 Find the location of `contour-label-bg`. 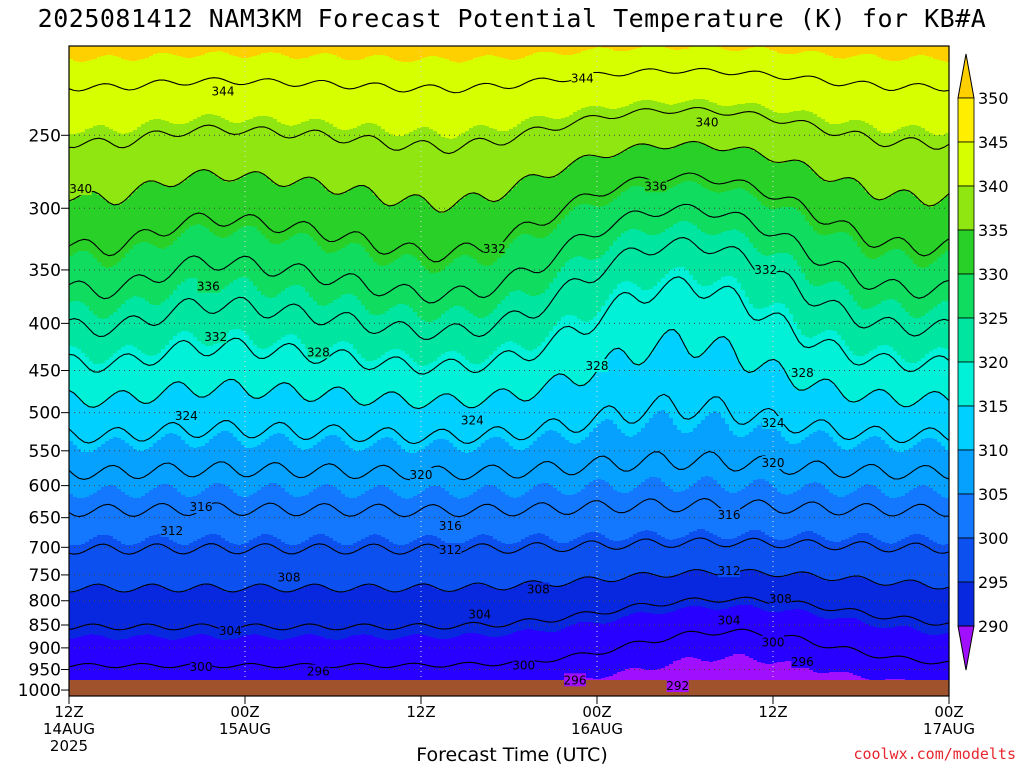

contour-label-bg is located at coordinates (186, 415).